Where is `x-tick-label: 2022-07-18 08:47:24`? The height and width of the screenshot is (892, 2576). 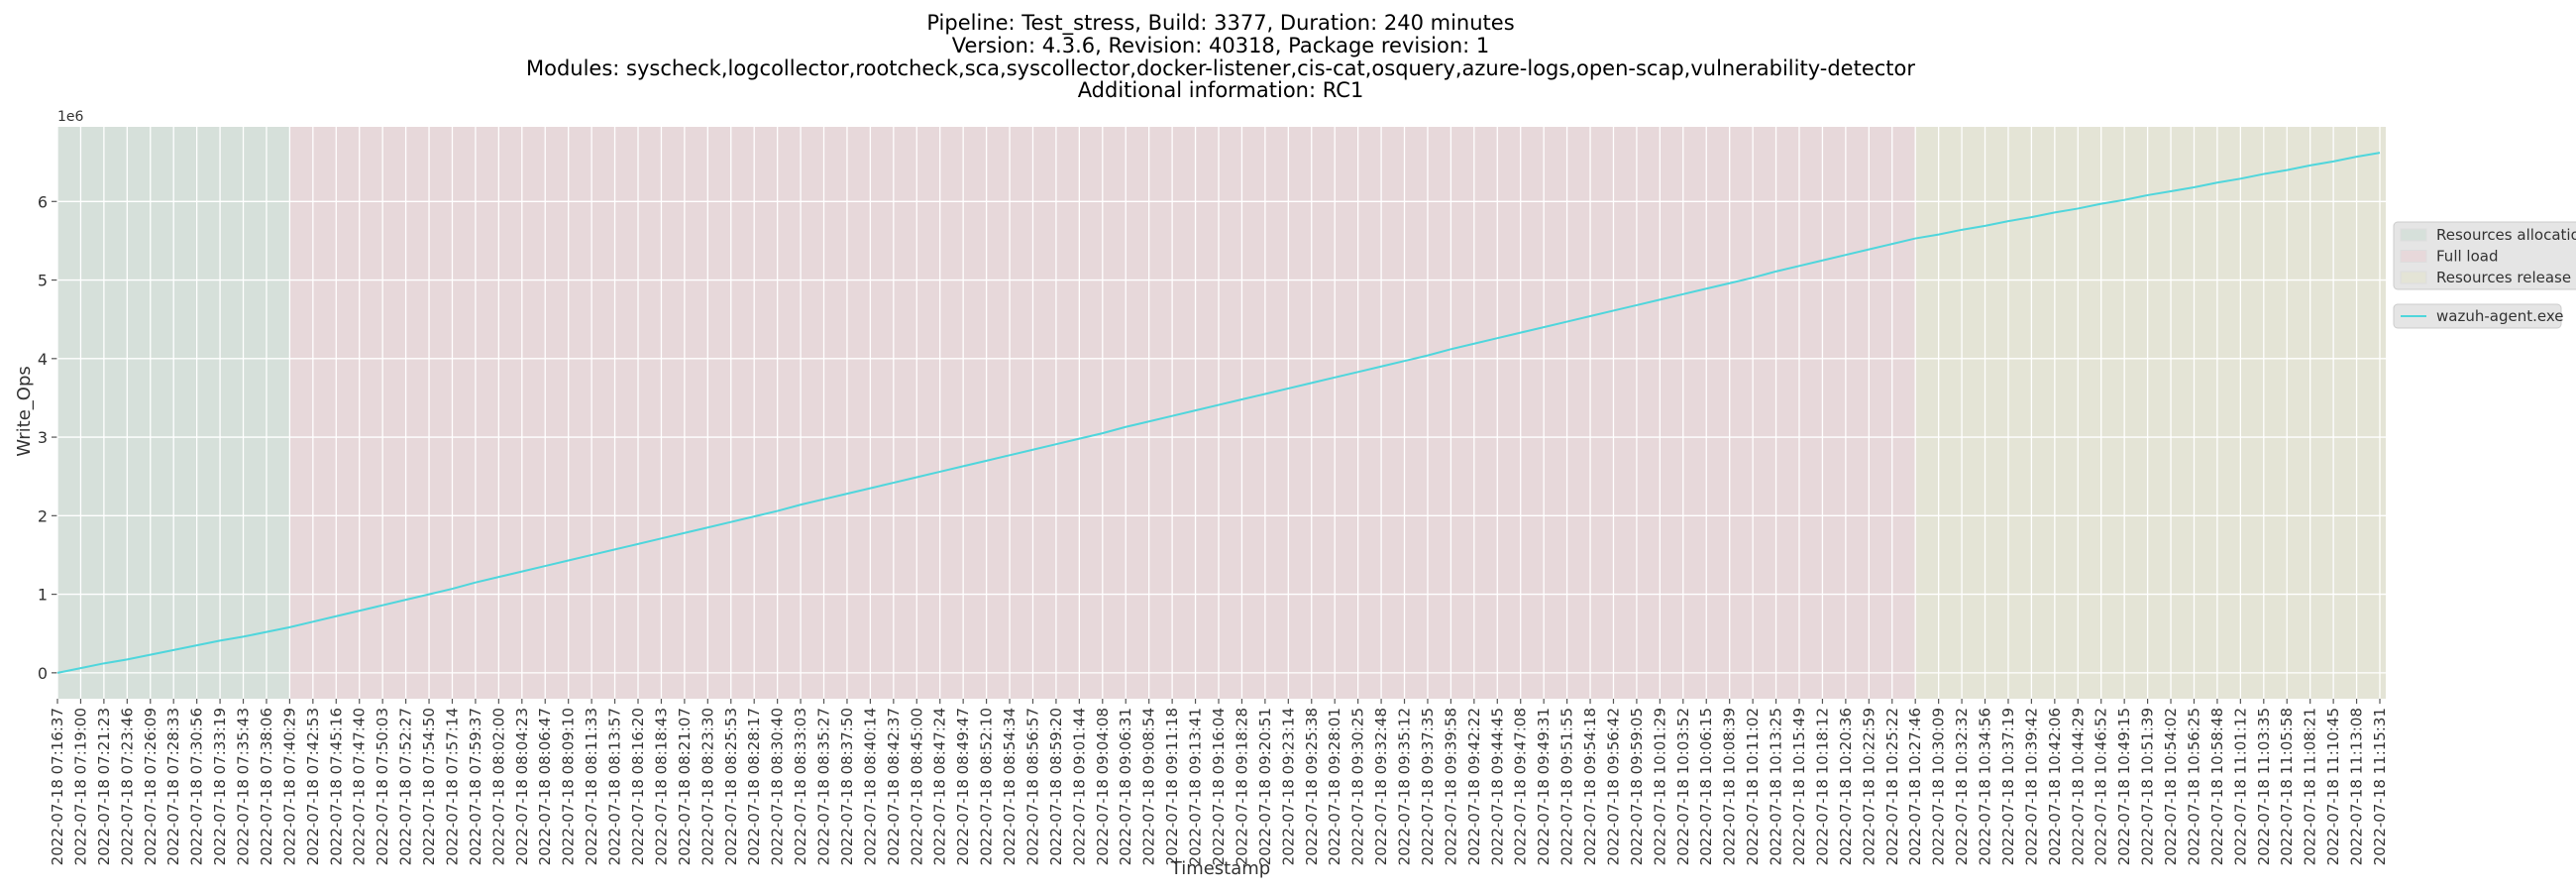
x-tick-label: 2022-07-18 08:47:24 is located at coordinates (940, 787).